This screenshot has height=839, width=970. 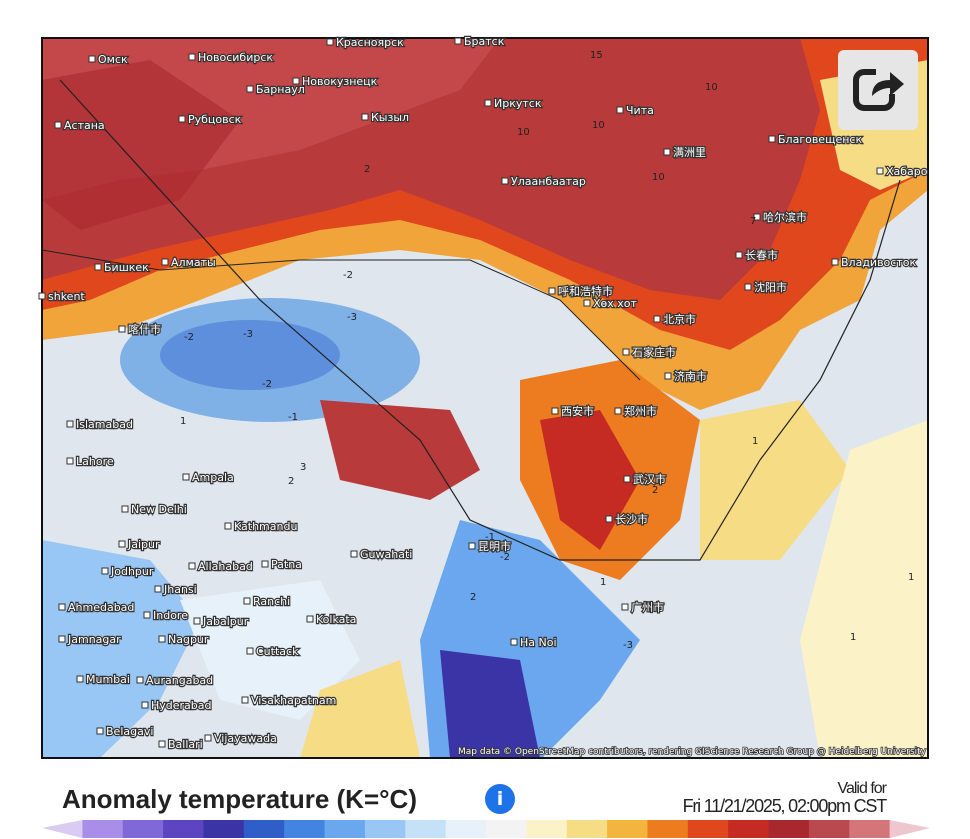 I want to click on place-label: Allahabad, so click(x=225, y=566).